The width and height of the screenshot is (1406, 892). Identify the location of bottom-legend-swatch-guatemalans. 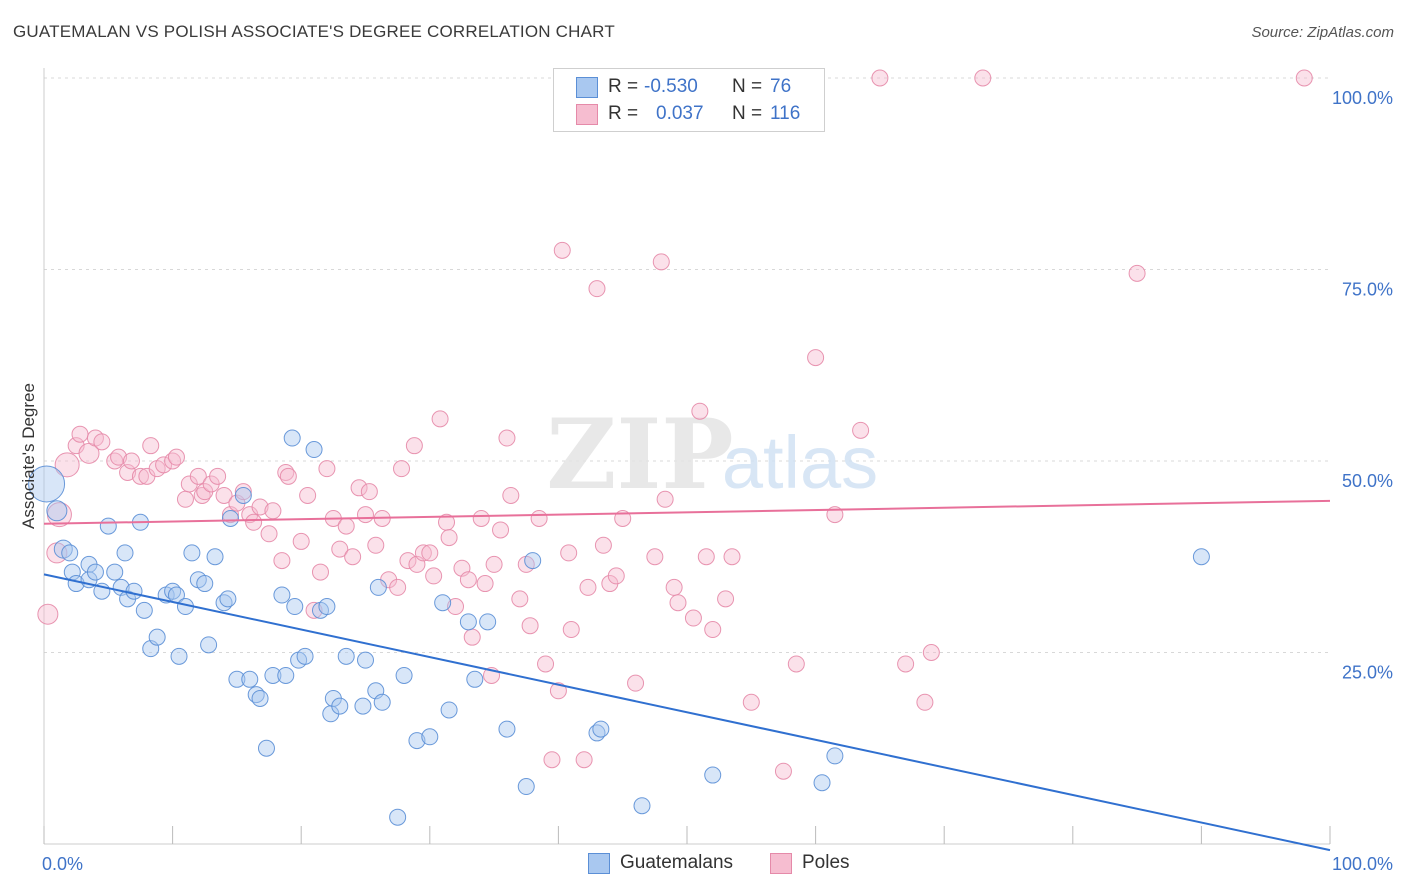
(599, 863).